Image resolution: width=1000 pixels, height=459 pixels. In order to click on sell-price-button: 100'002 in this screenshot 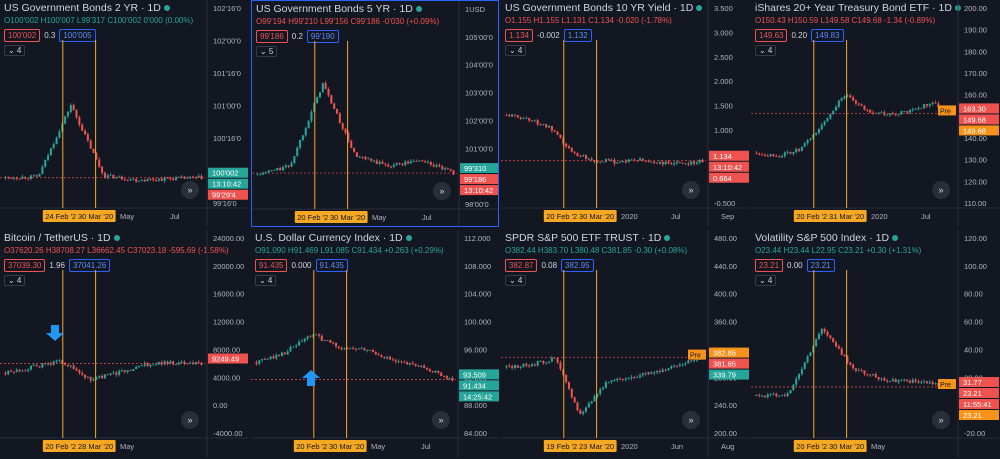, I will do `click(22, 35)`.